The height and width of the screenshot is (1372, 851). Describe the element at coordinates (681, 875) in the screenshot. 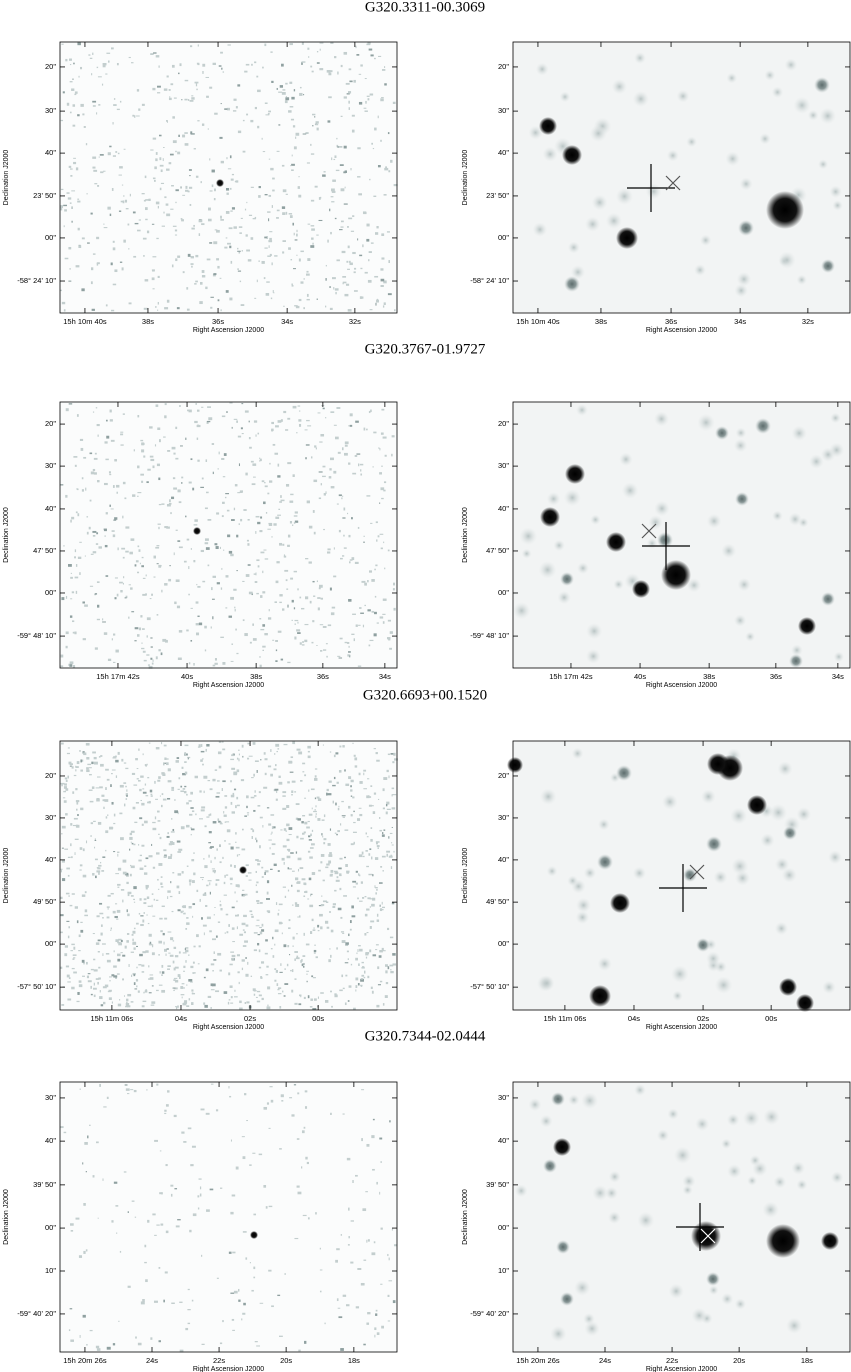

I see `panel-frame` at that location.